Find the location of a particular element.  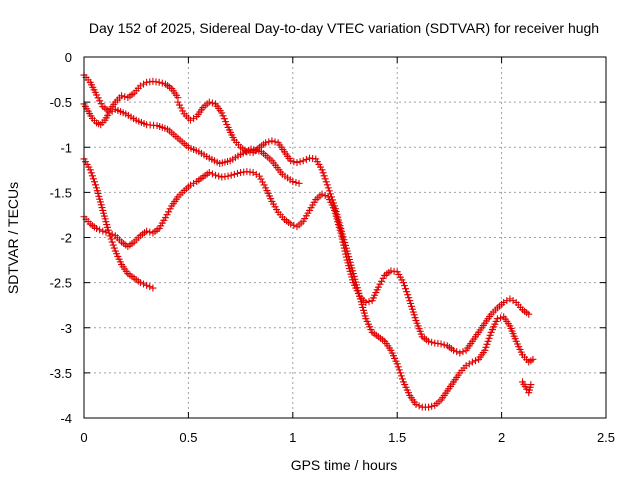

x-axis-label: GPS time / hours is located at coordinates (344, 465).